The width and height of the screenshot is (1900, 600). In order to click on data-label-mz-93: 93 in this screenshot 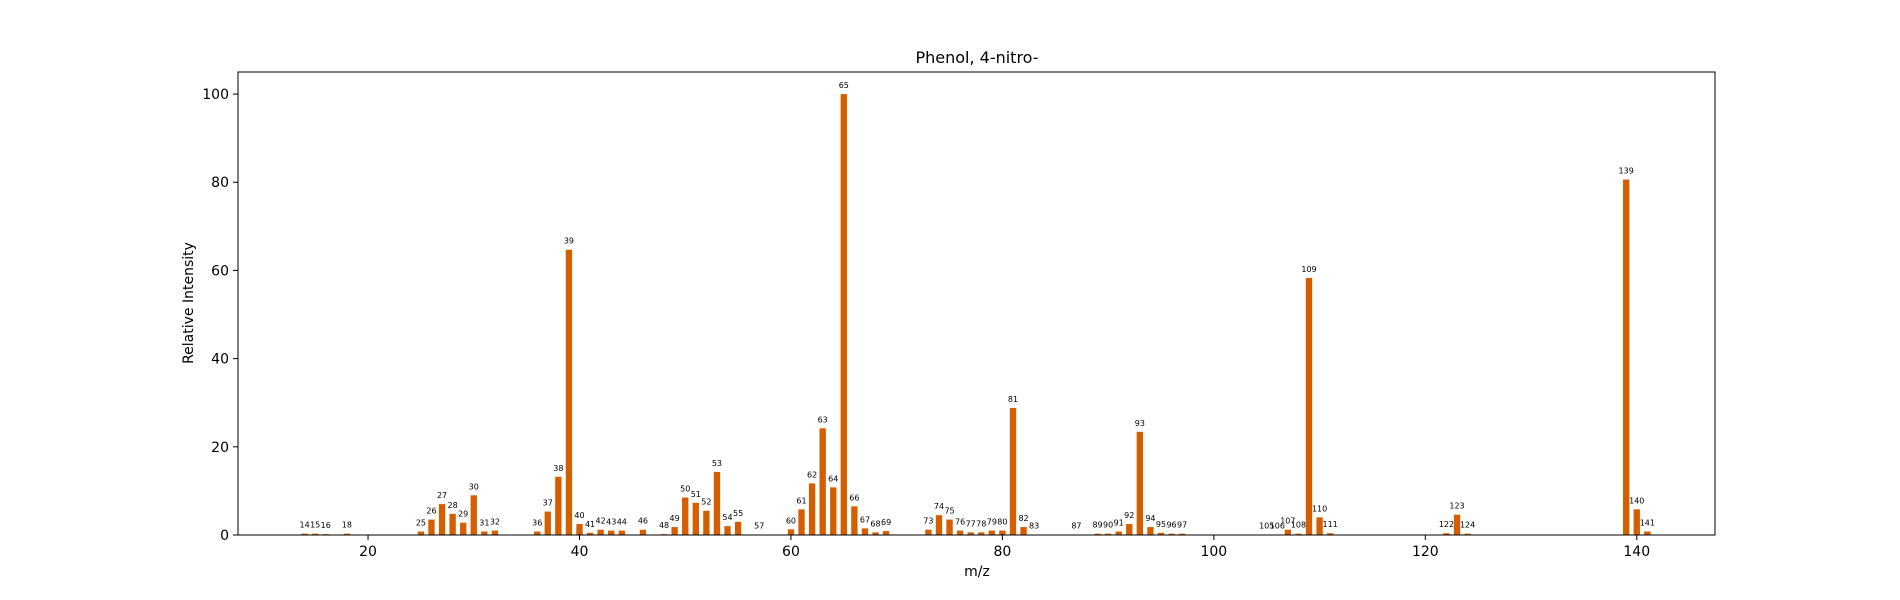, I will do `click(1140, 423)`.